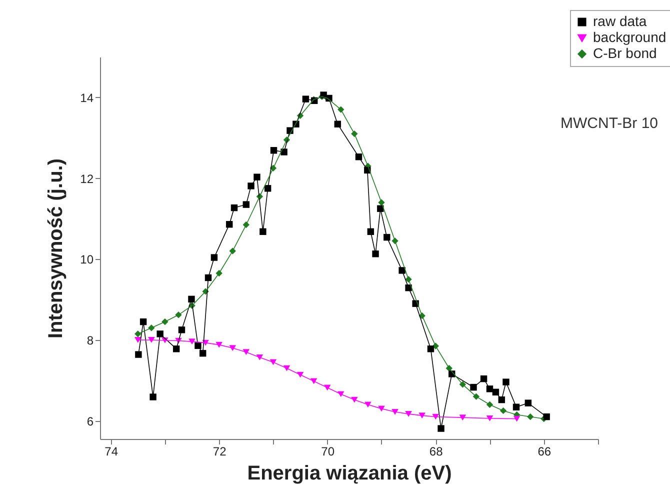 Image resolution: width=670 pixels, height=497 pixels. Describe the element at coordinates (87, 97) in the screenshot. I see `y-tick-label: 14` at that location.